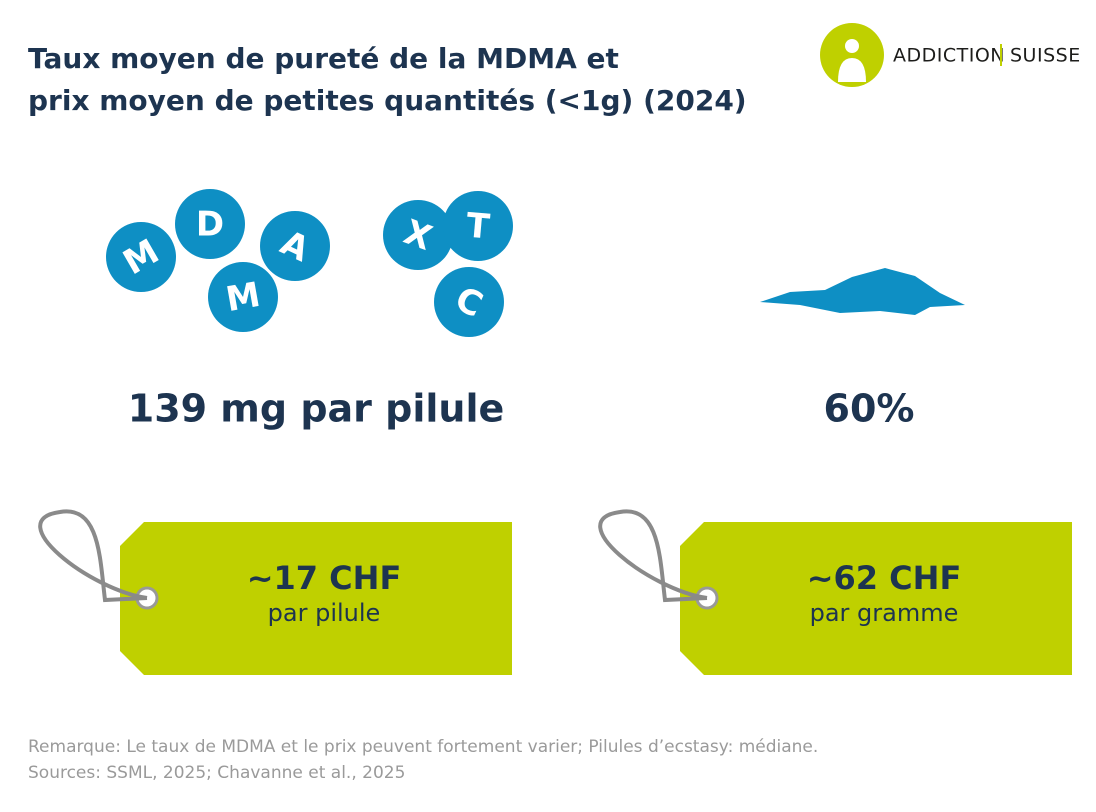 This screenshot has height=812, width=1096. Describe the element at coordinates (316, 409) in the screenshot. I see `stat: 139 mg par pilule` at that location.